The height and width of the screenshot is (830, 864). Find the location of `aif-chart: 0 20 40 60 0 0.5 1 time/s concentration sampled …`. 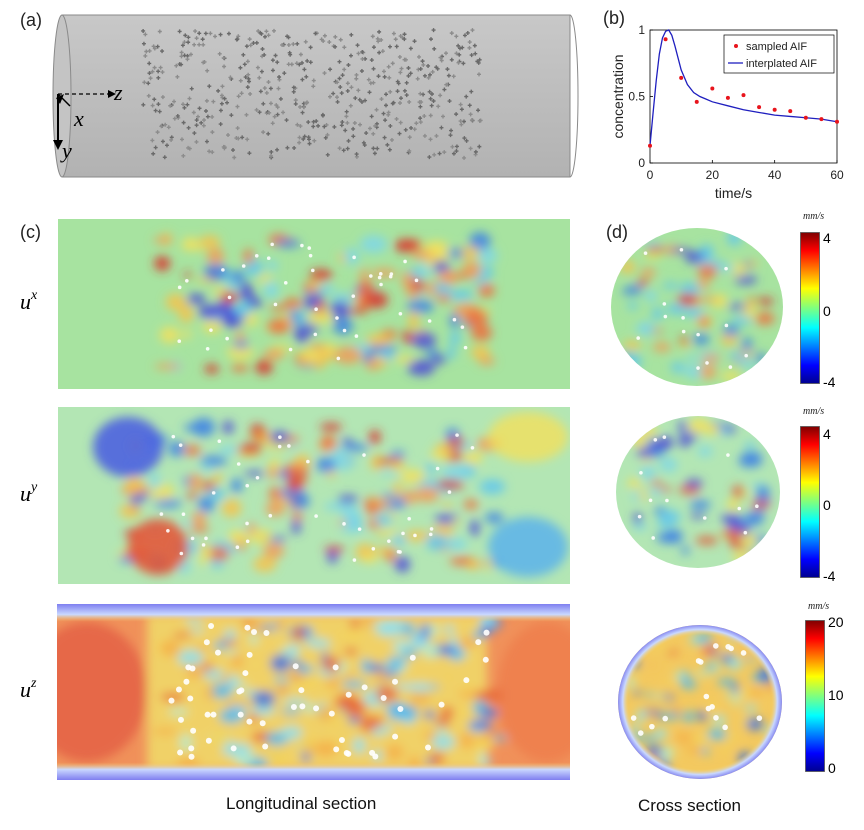

aif-chart: 0 20 40 60 0 0.5 1 time/s concentration sampled … is located at coordinates (727, 112).